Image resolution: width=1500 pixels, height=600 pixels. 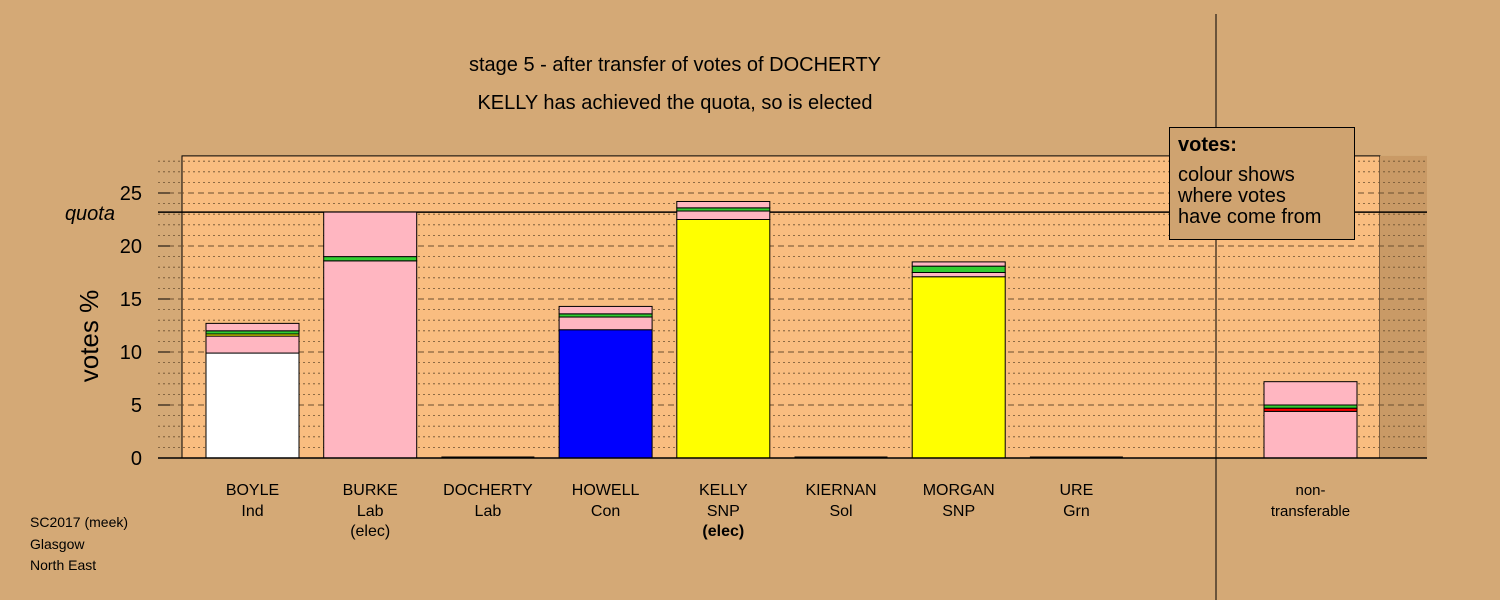 What do you see at coordinates (1310, 490) in the screenshot?
I see `nontransferable-label: non-` at bounding box center [1310, 490].